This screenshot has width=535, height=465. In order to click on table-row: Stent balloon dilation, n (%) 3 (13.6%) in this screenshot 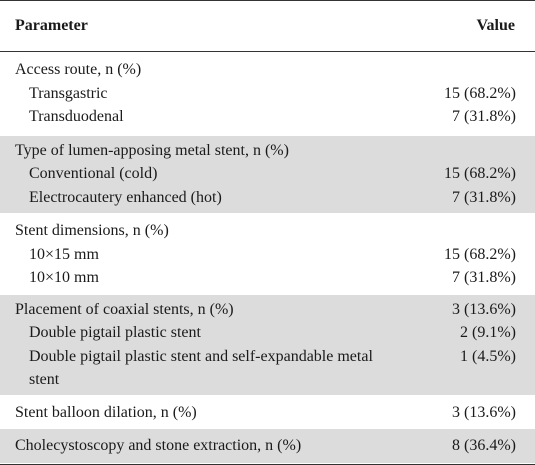, I will do `click(267, 413)`.